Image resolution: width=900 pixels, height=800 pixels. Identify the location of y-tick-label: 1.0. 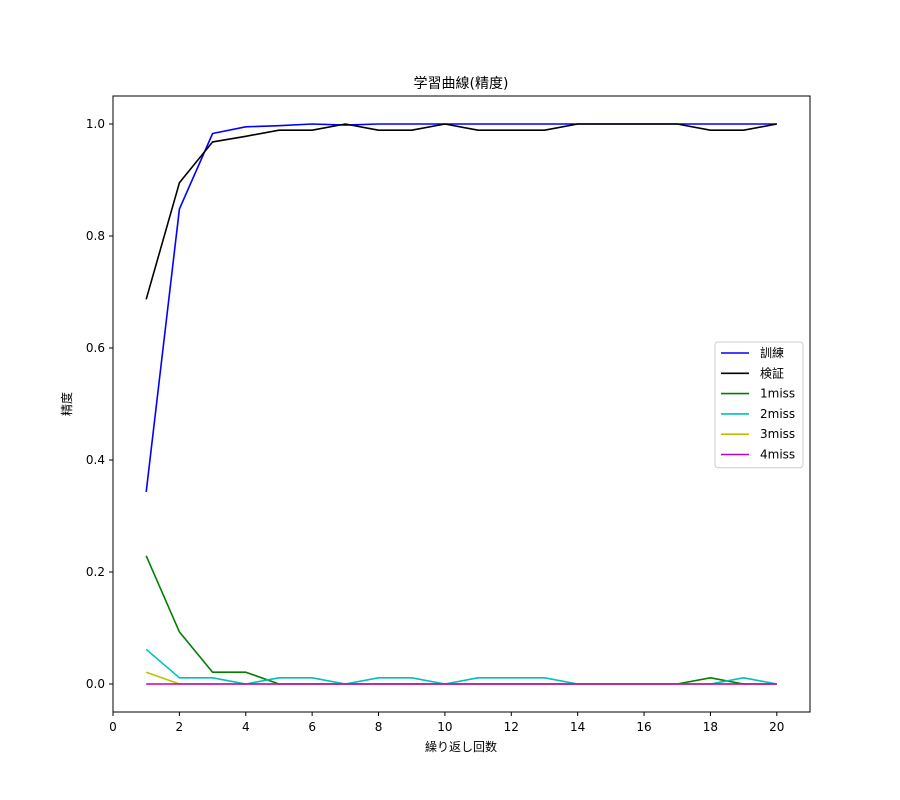
(95, 124).